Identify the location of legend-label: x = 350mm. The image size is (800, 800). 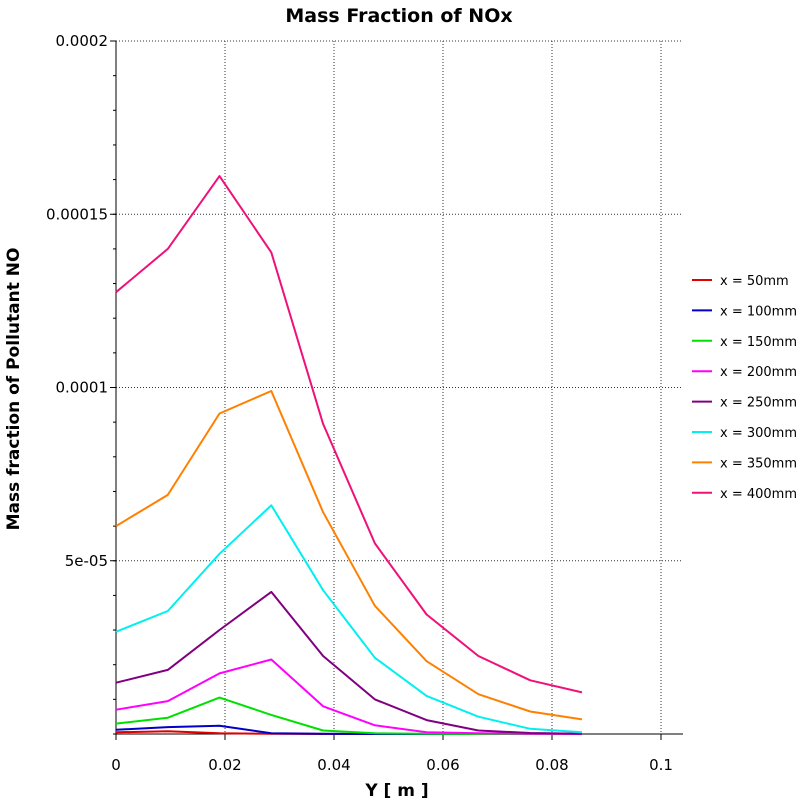
(758, 463).